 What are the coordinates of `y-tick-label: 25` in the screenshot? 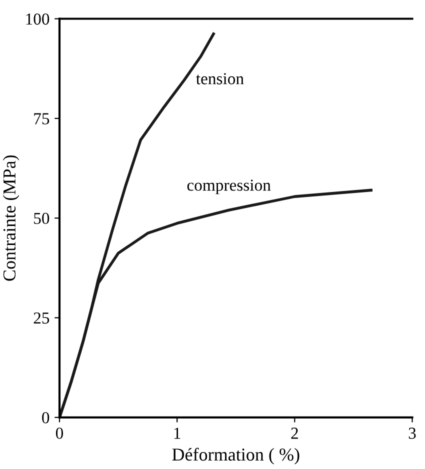 It's located at (42, 318).